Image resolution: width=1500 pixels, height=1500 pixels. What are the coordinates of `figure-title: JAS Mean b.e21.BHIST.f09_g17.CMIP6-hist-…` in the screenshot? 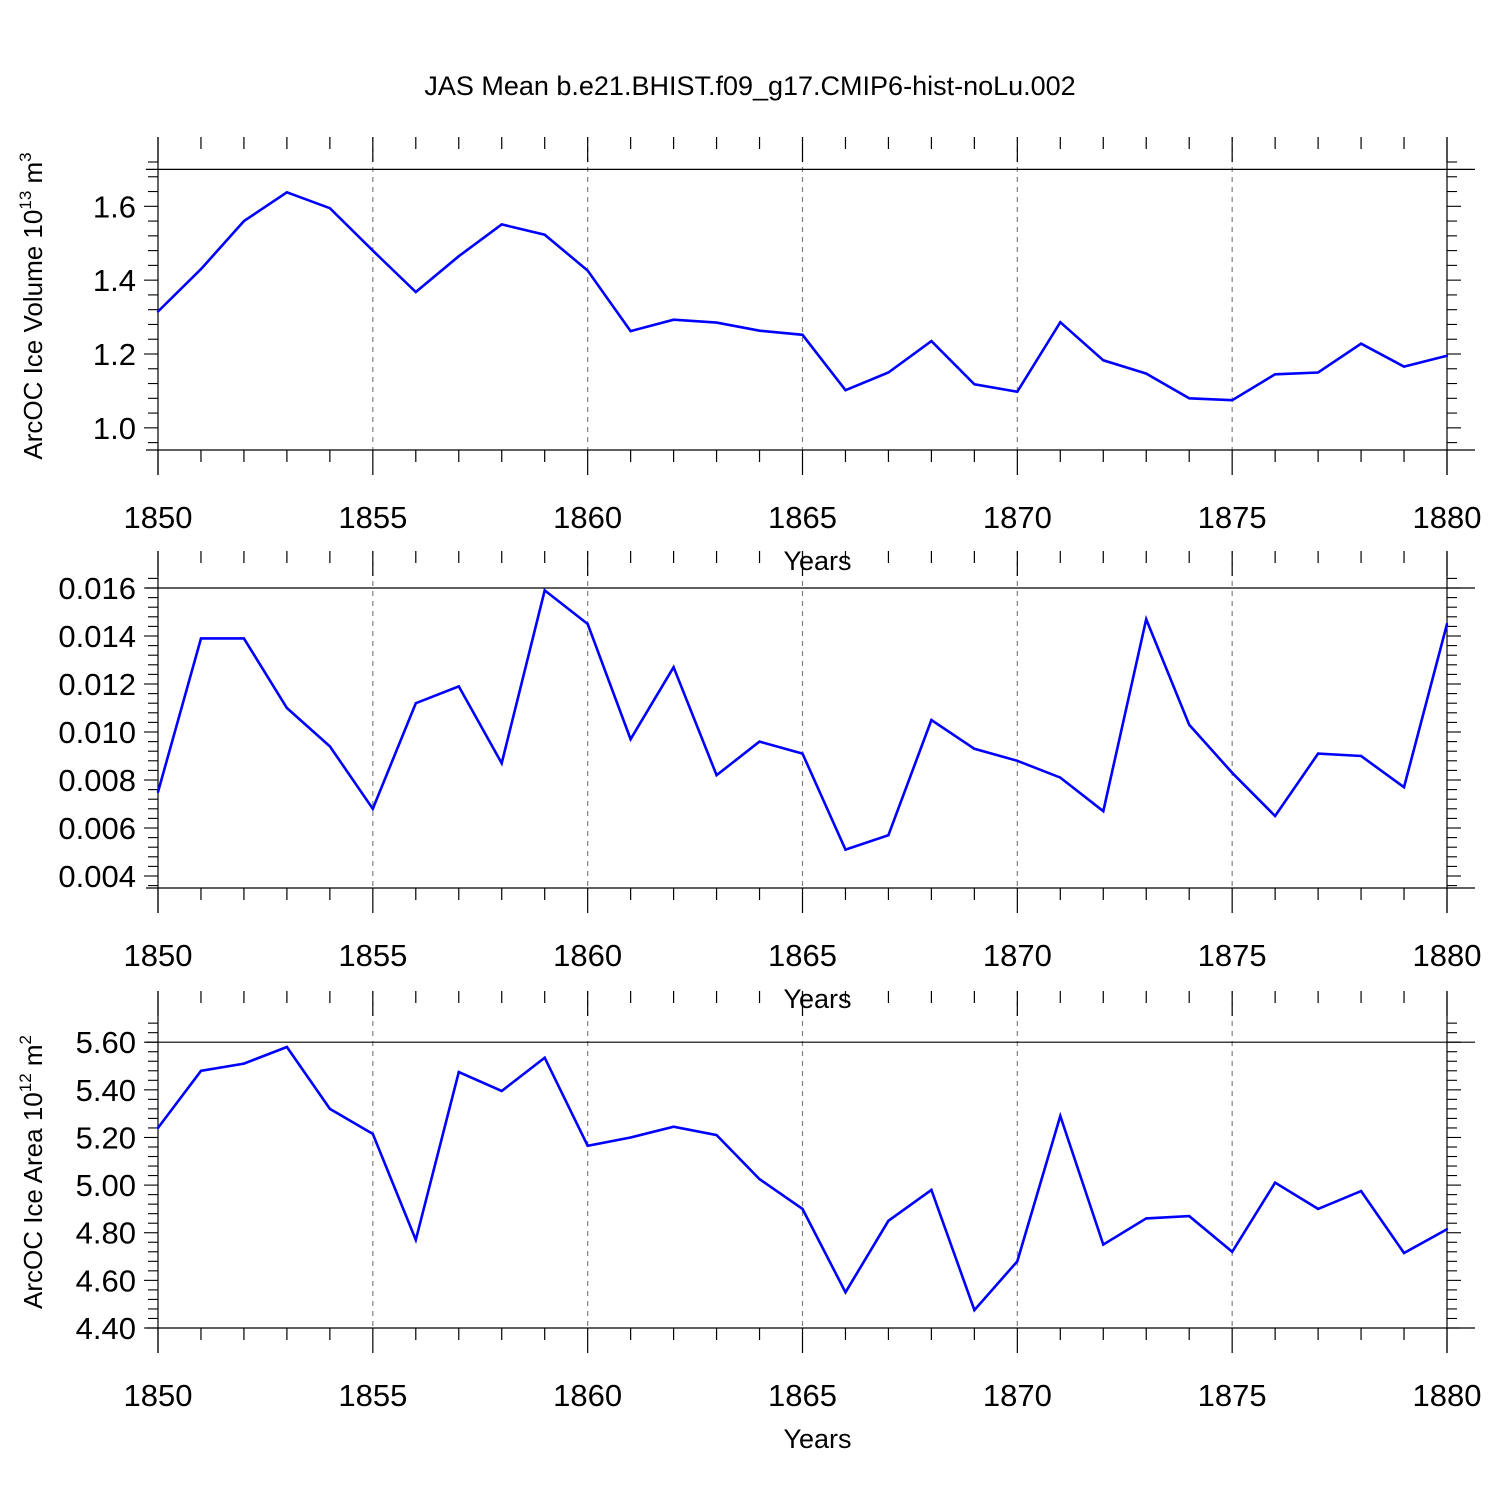 It's located at (749, 86).